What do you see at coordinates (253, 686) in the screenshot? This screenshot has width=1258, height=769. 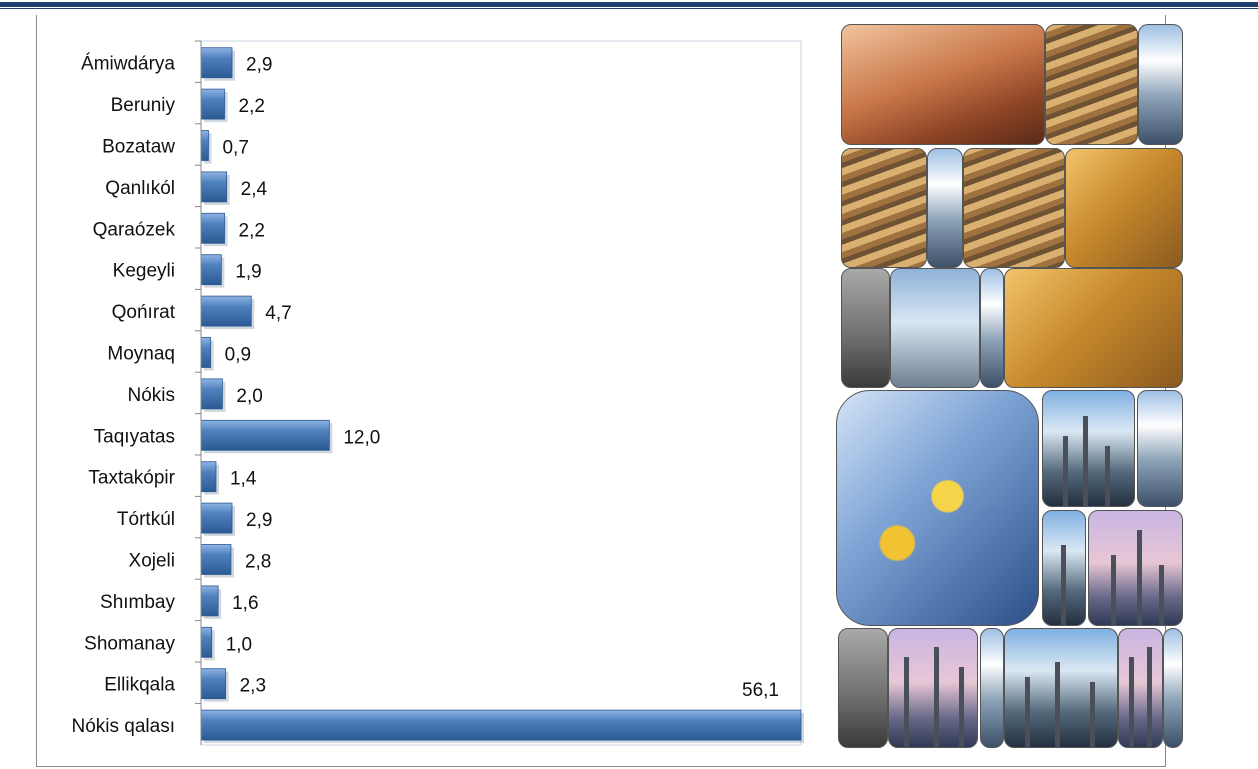 I see `value-label: 2,3` at bounding box center [253, 686].